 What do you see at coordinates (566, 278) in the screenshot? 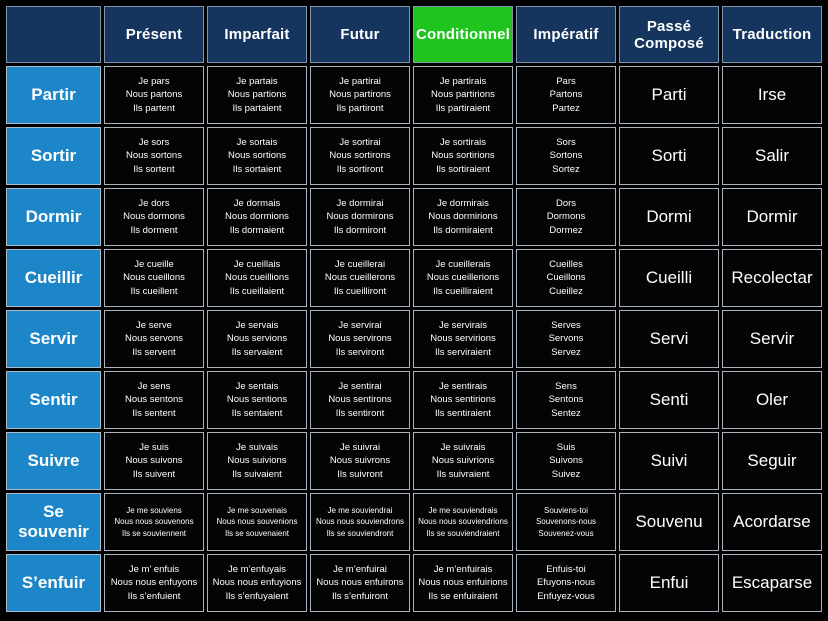
I see `imperative-cell: Cueilles Cueillons Cueillez` at bounding box center [566, 278].